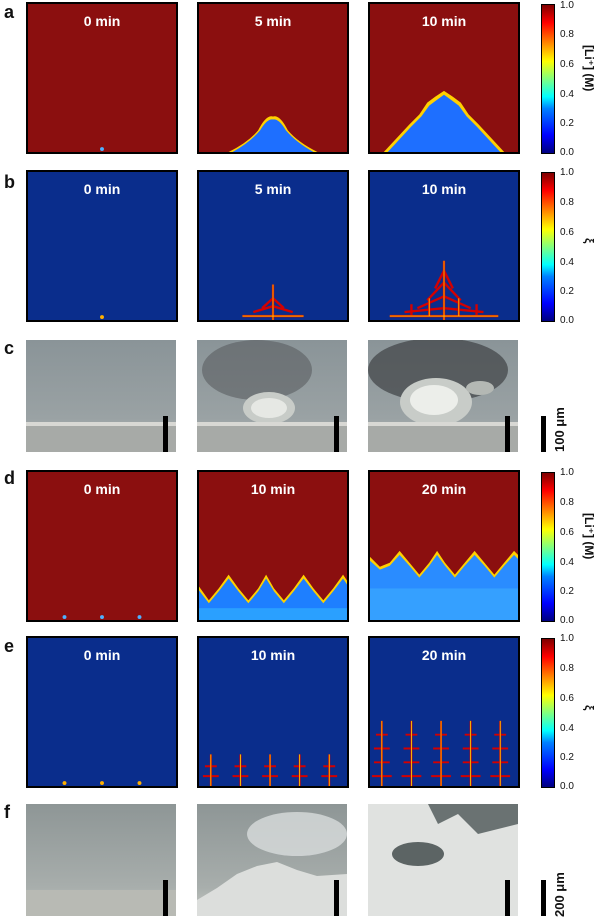 This screenshot has width=600, height=919. Describe the element at coordinates (543, 898) in the screenshot. I see `scale-bar-legend-f` at that location.